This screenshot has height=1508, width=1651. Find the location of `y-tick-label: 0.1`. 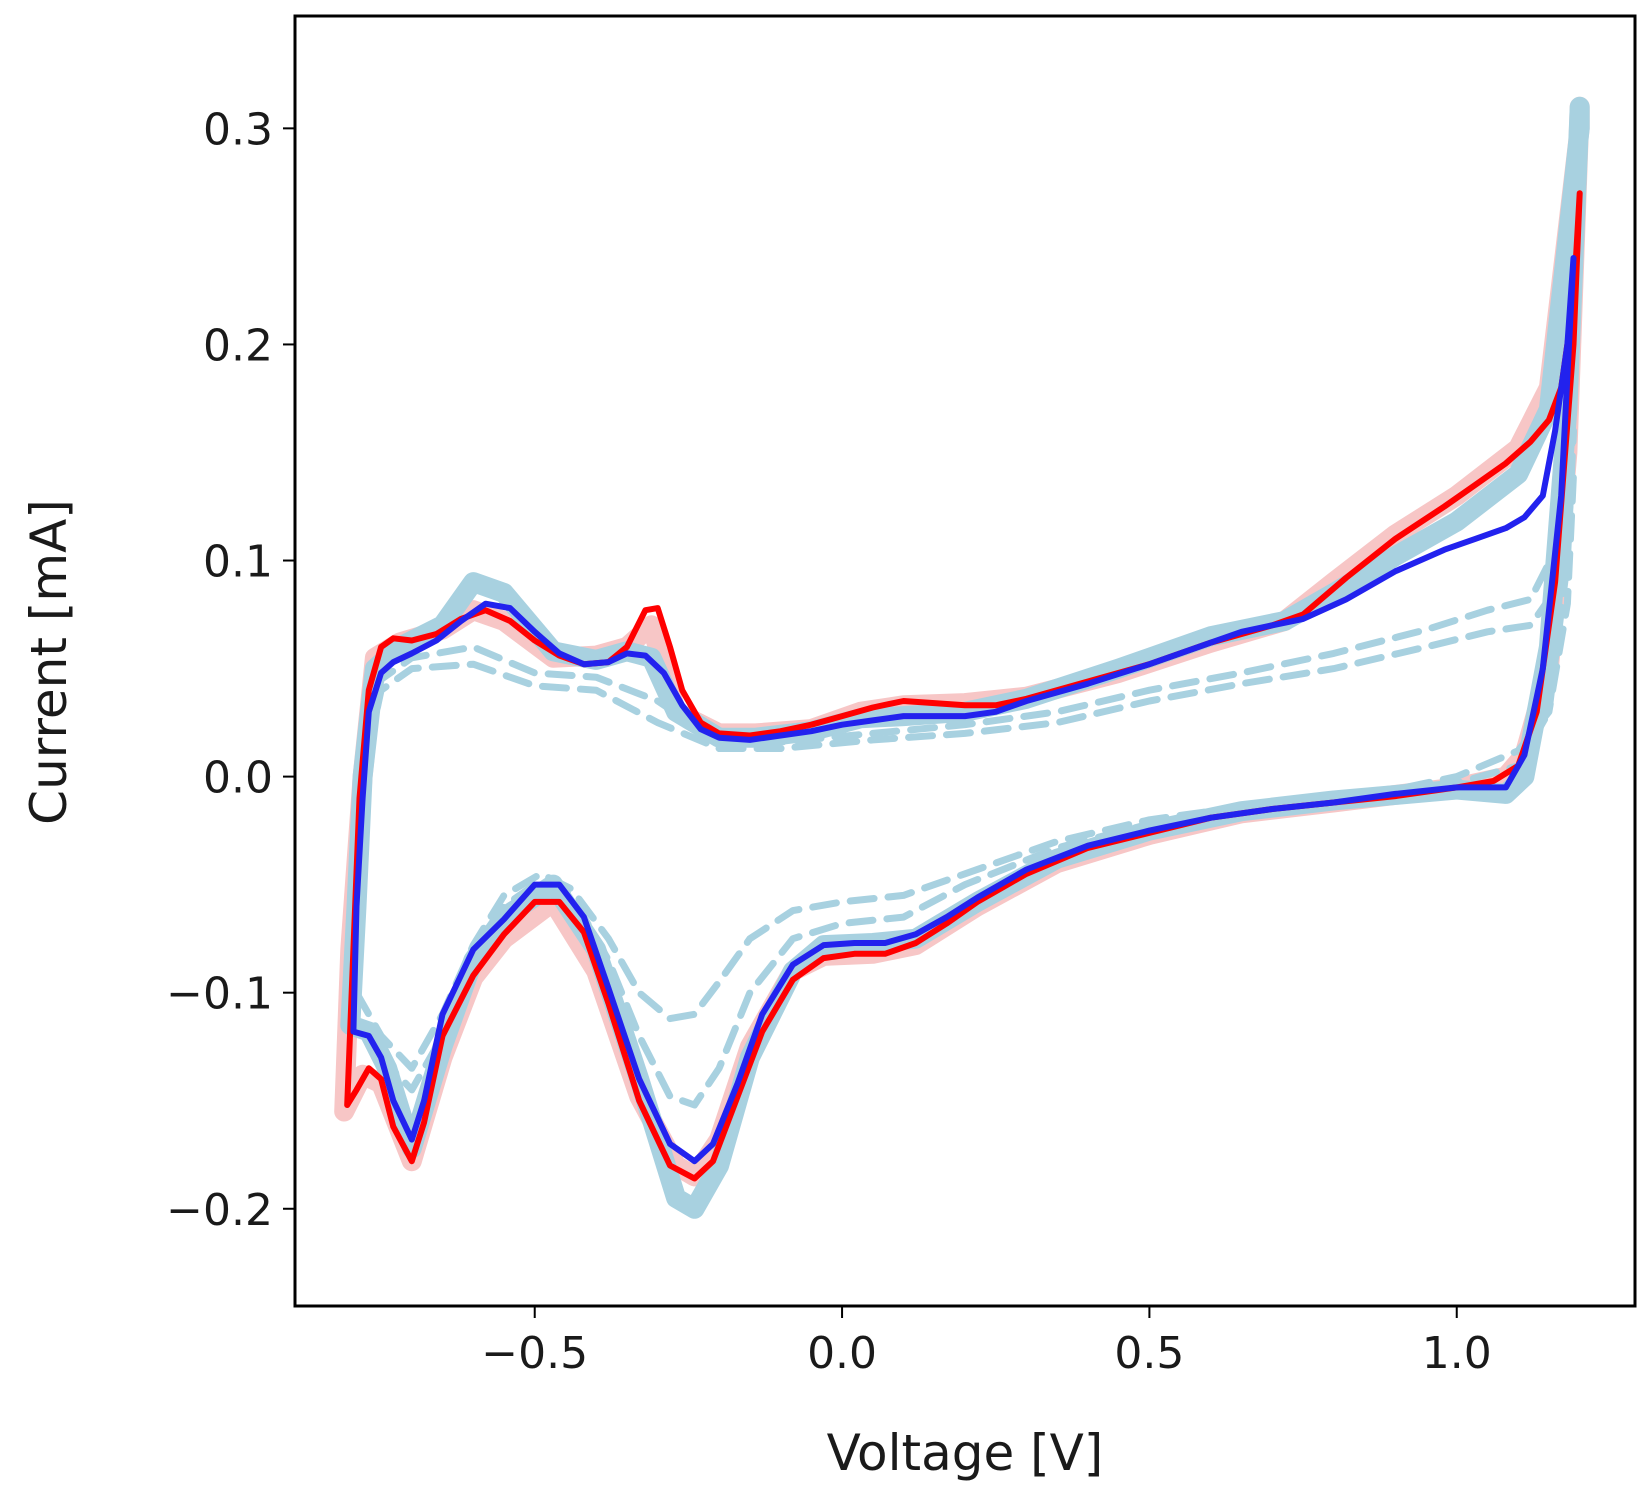

y-tick-label: 0.1 is located at coordinates (238, 562).